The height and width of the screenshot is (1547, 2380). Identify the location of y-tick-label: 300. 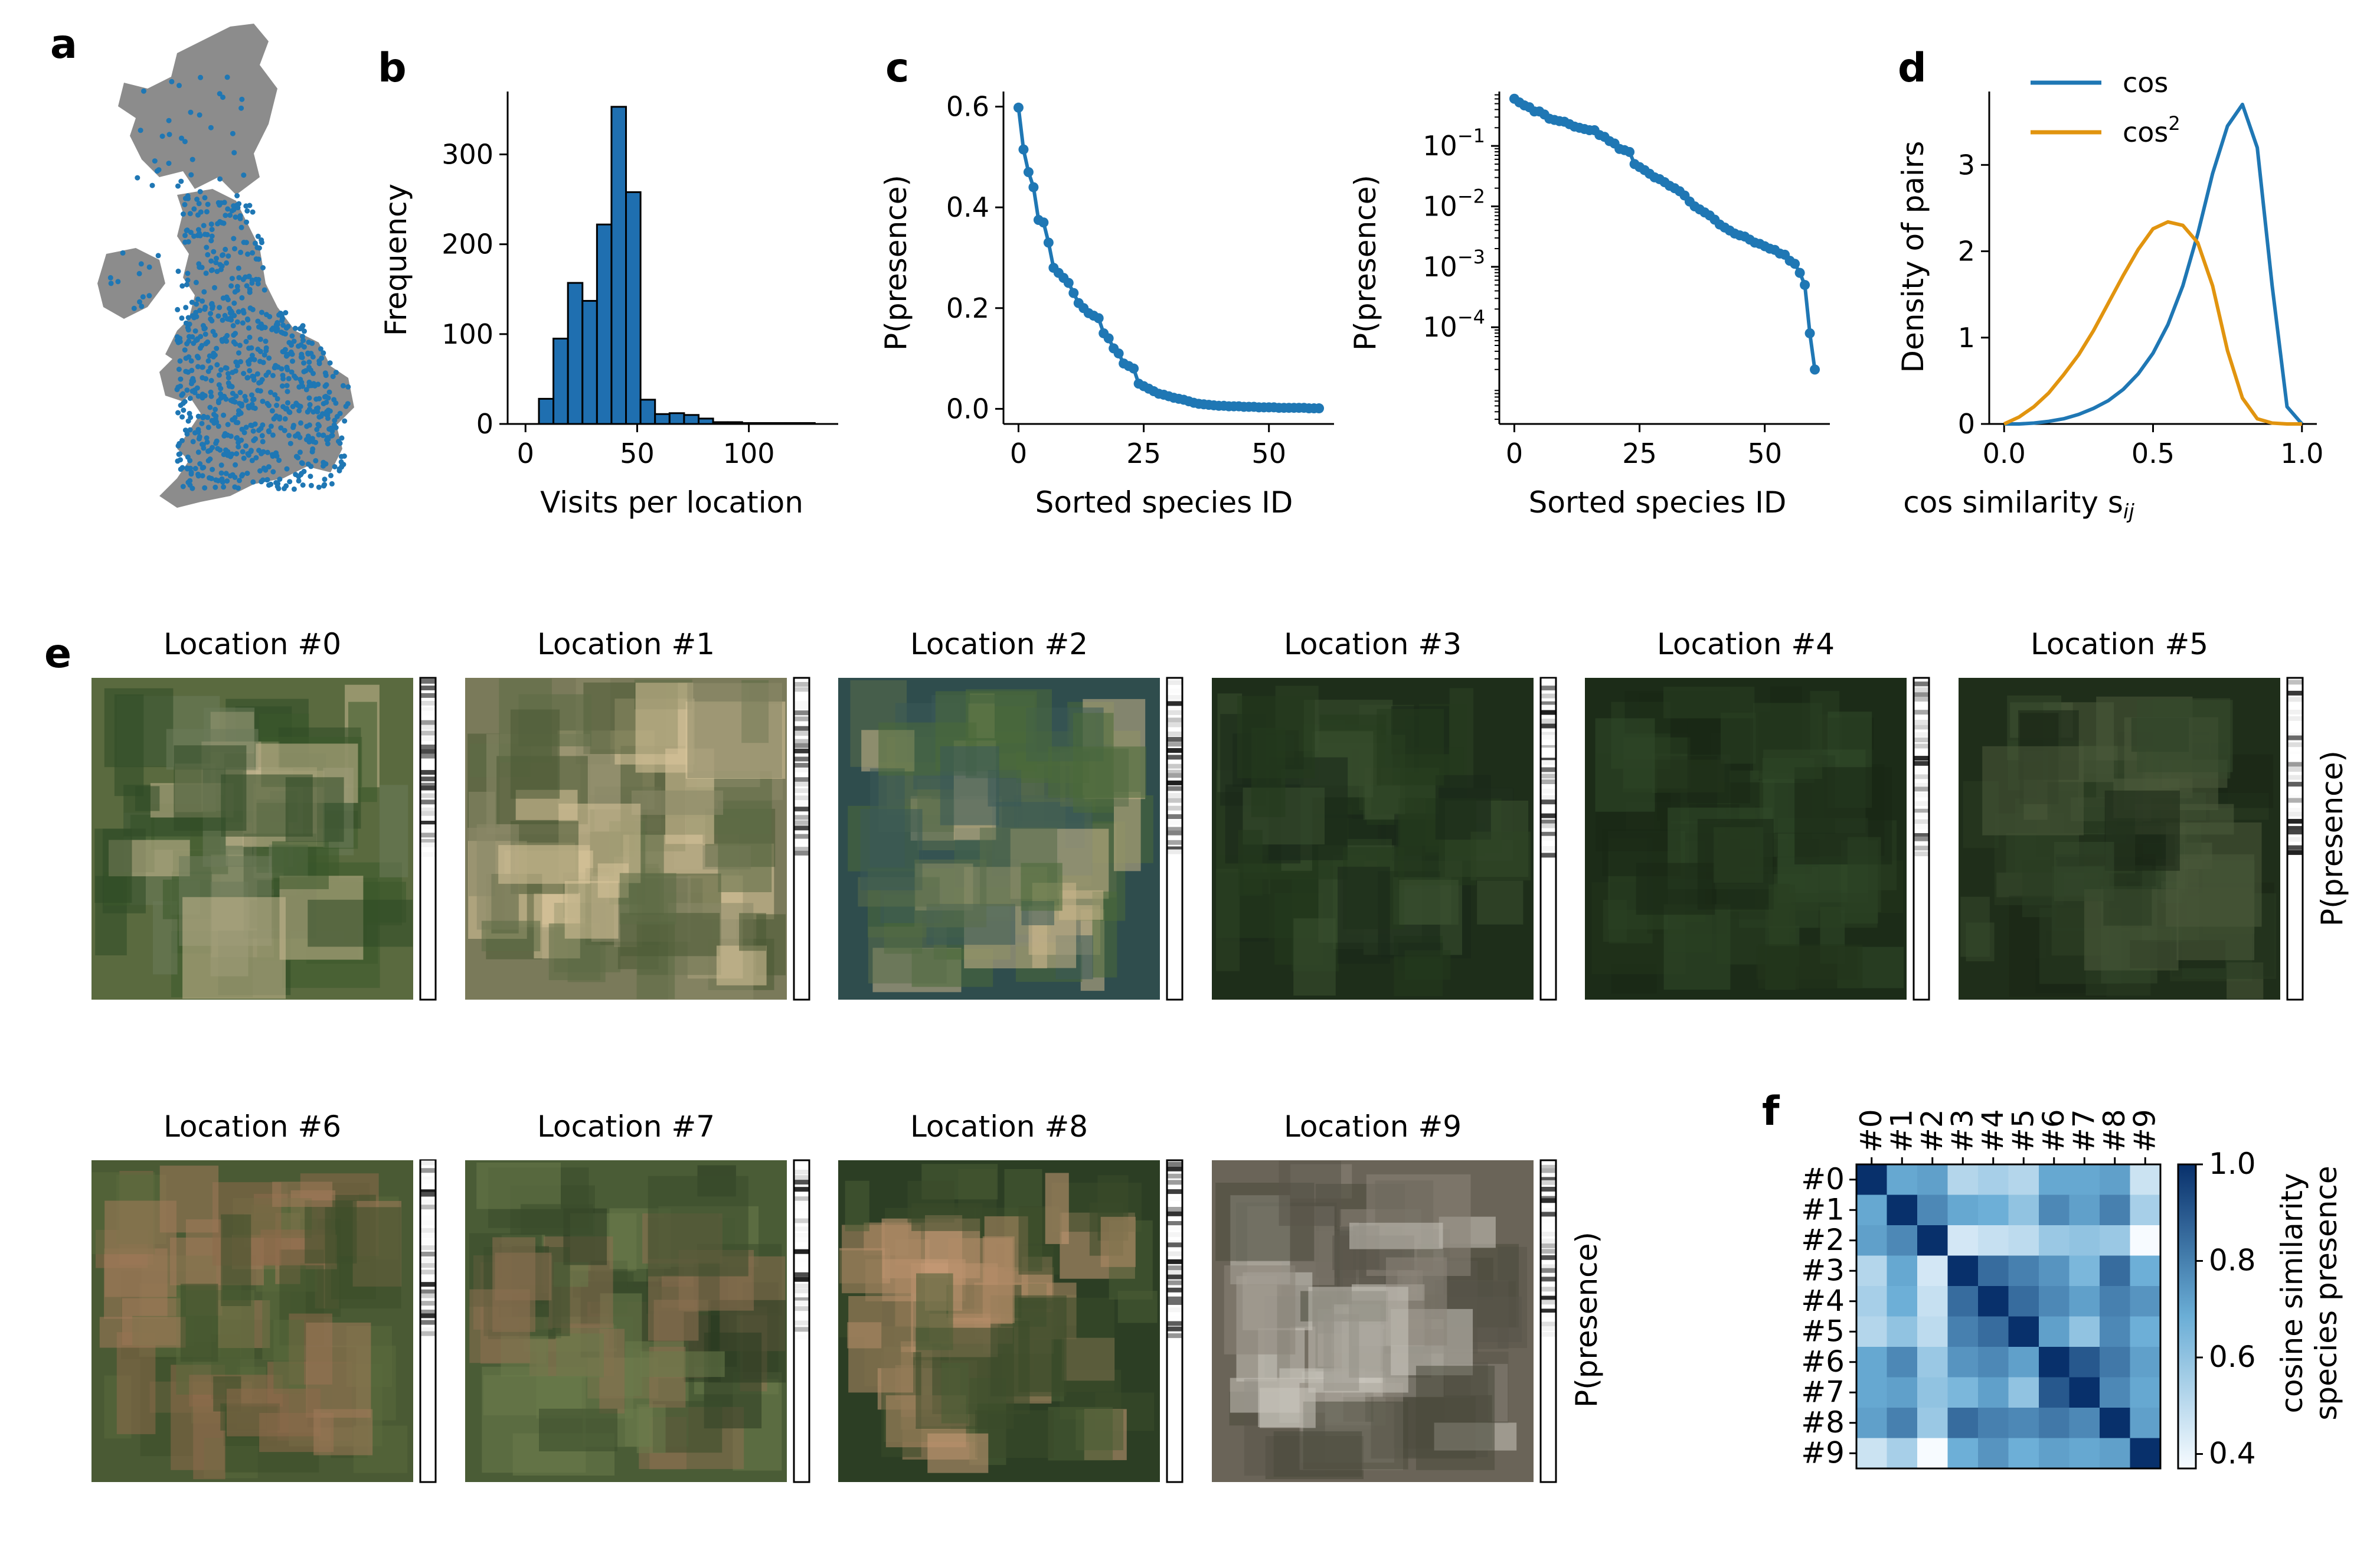
(467, 155).